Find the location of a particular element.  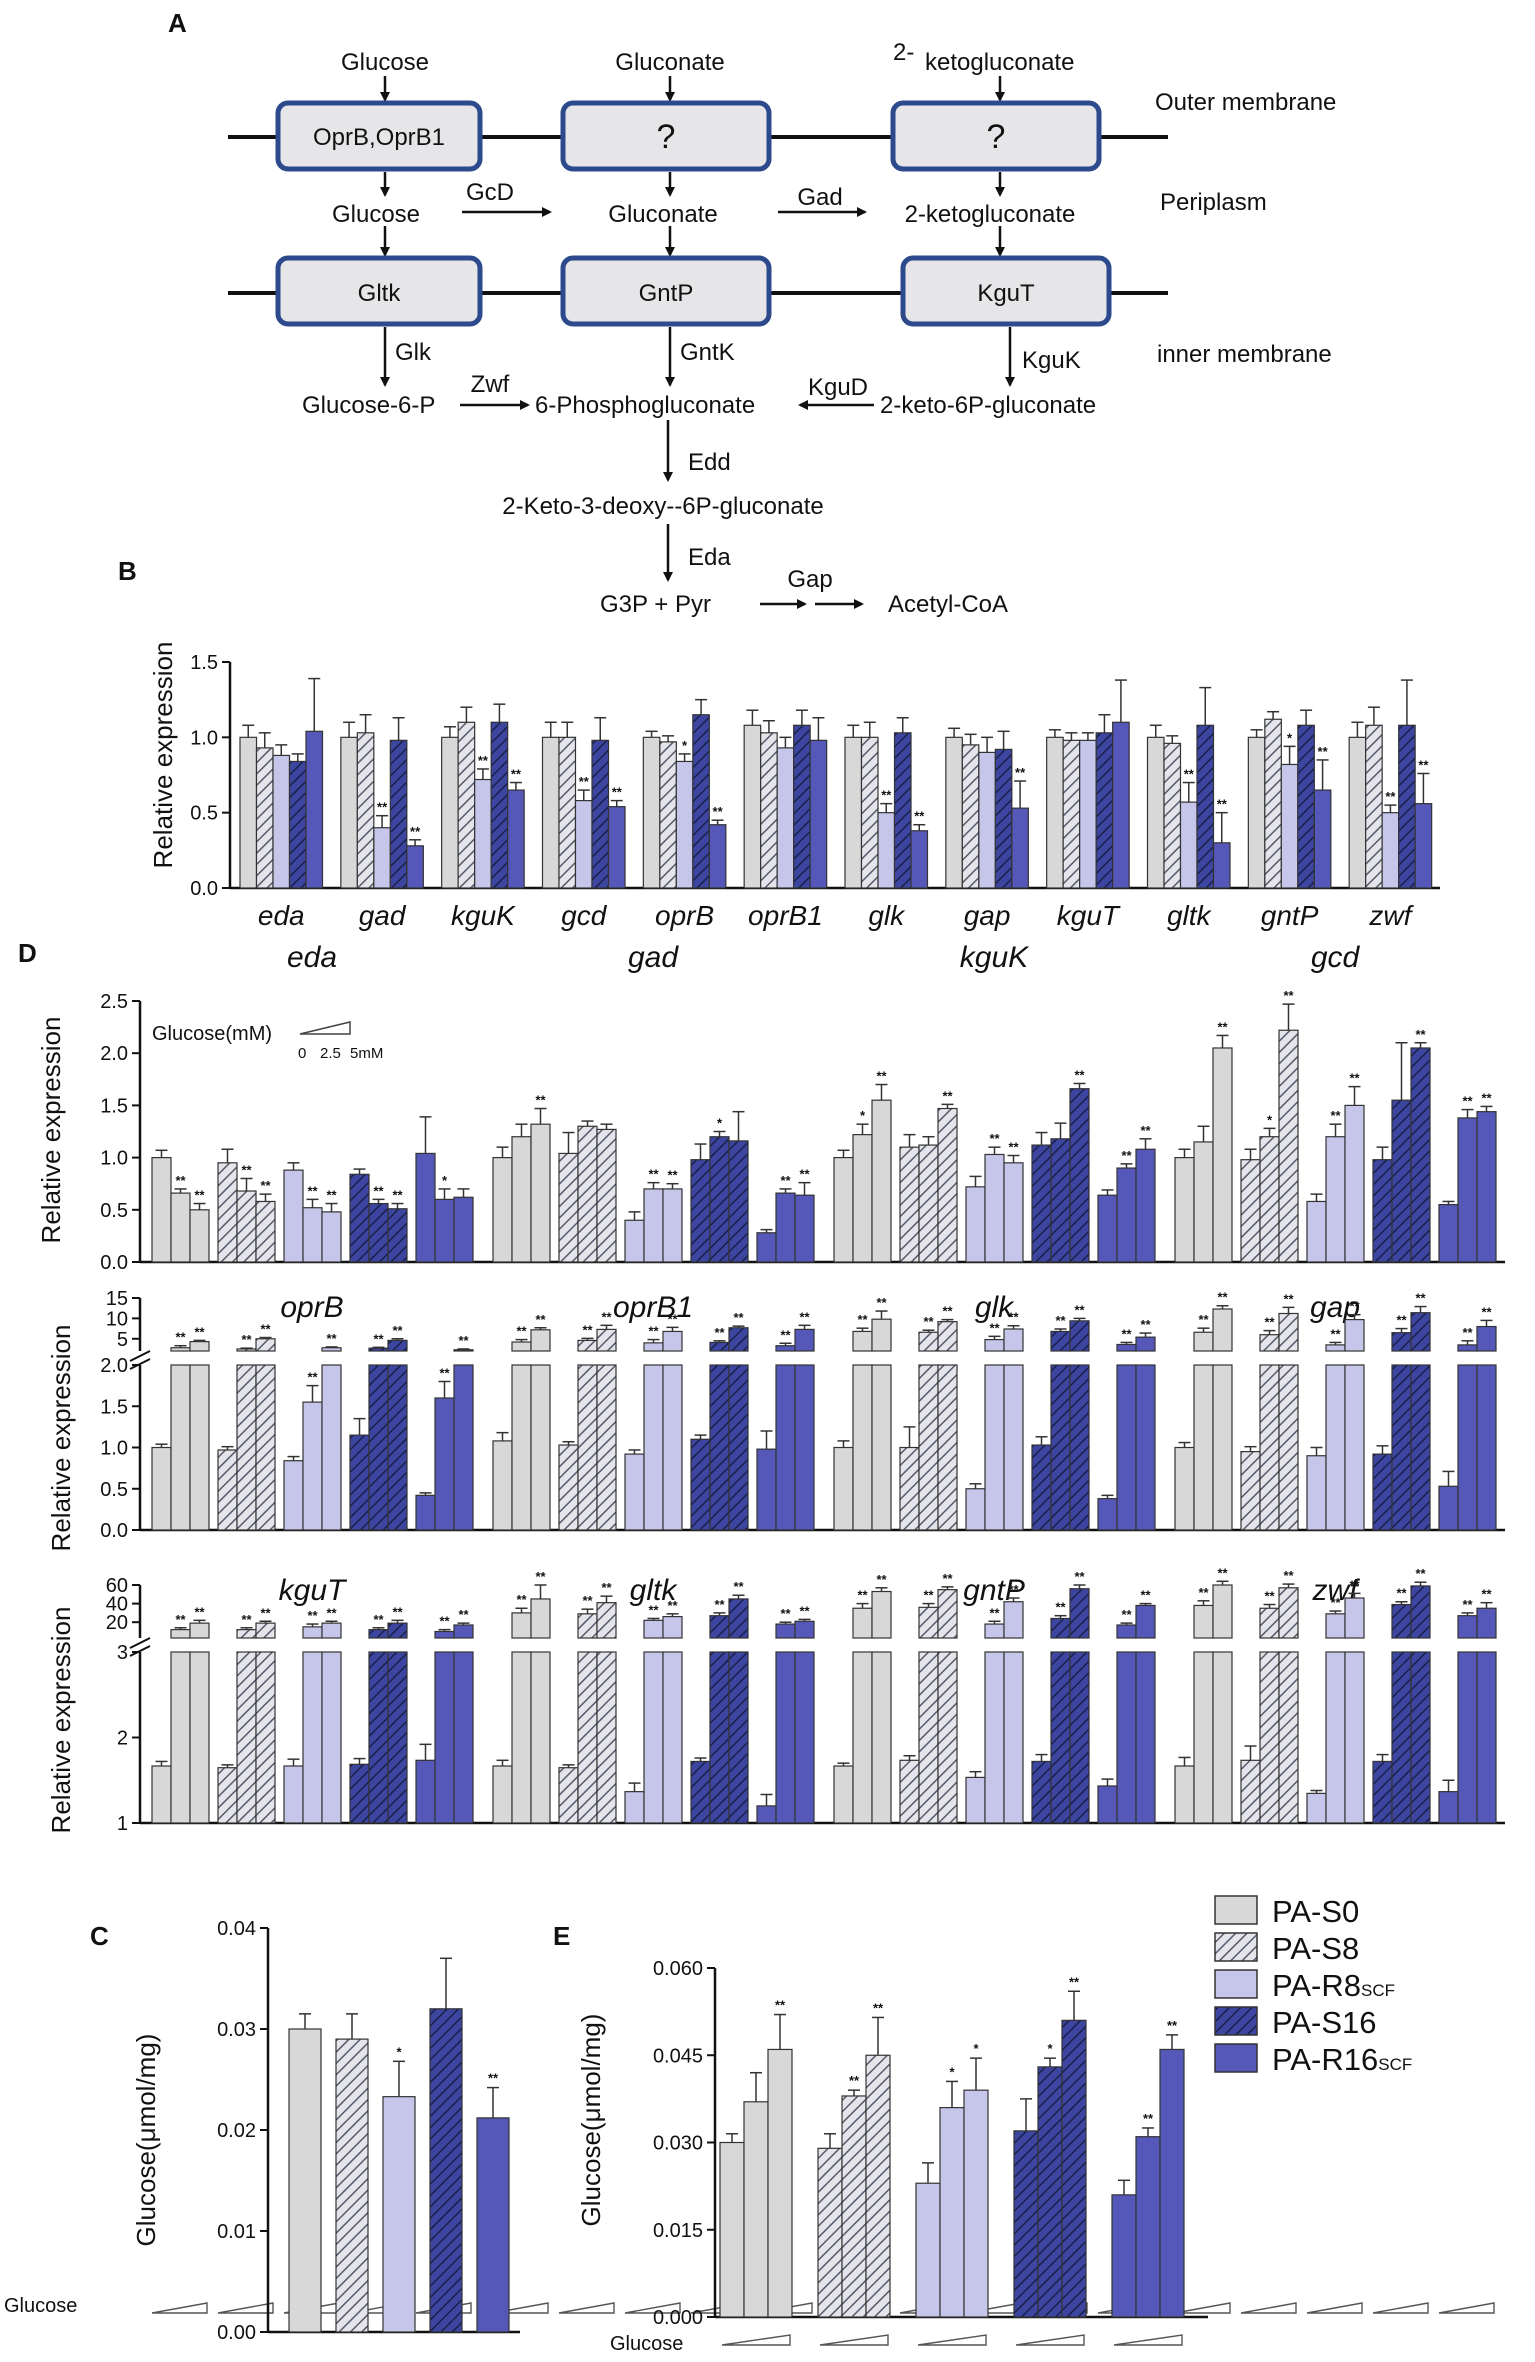

d3-bar-upper-gntP is located at coordinates (1079, 1613).